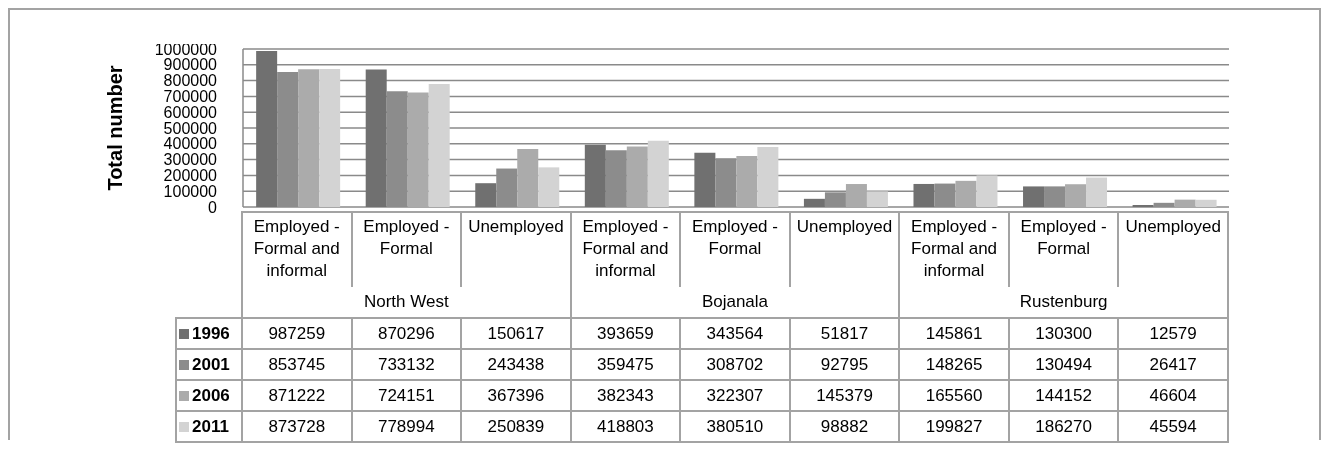  What do you see at coordinates (1063, 426) in the screenshot?
I see `data-label: 186270` at bounding box center [1063, 426].